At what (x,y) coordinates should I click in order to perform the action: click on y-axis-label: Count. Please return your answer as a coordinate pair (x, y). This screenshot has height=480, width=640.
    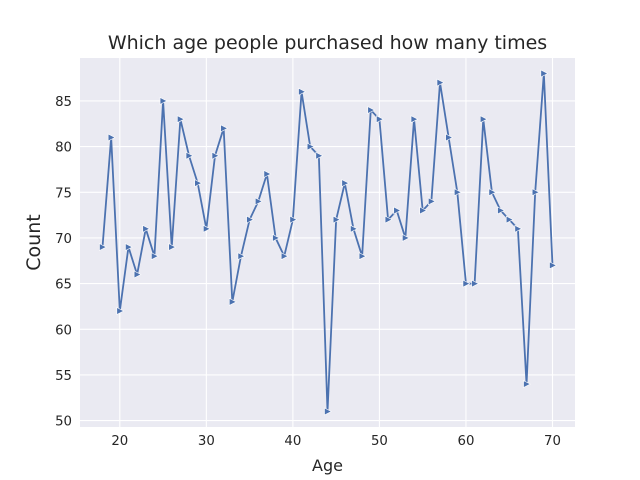
    Looking at the image, I should click on (34, 242).